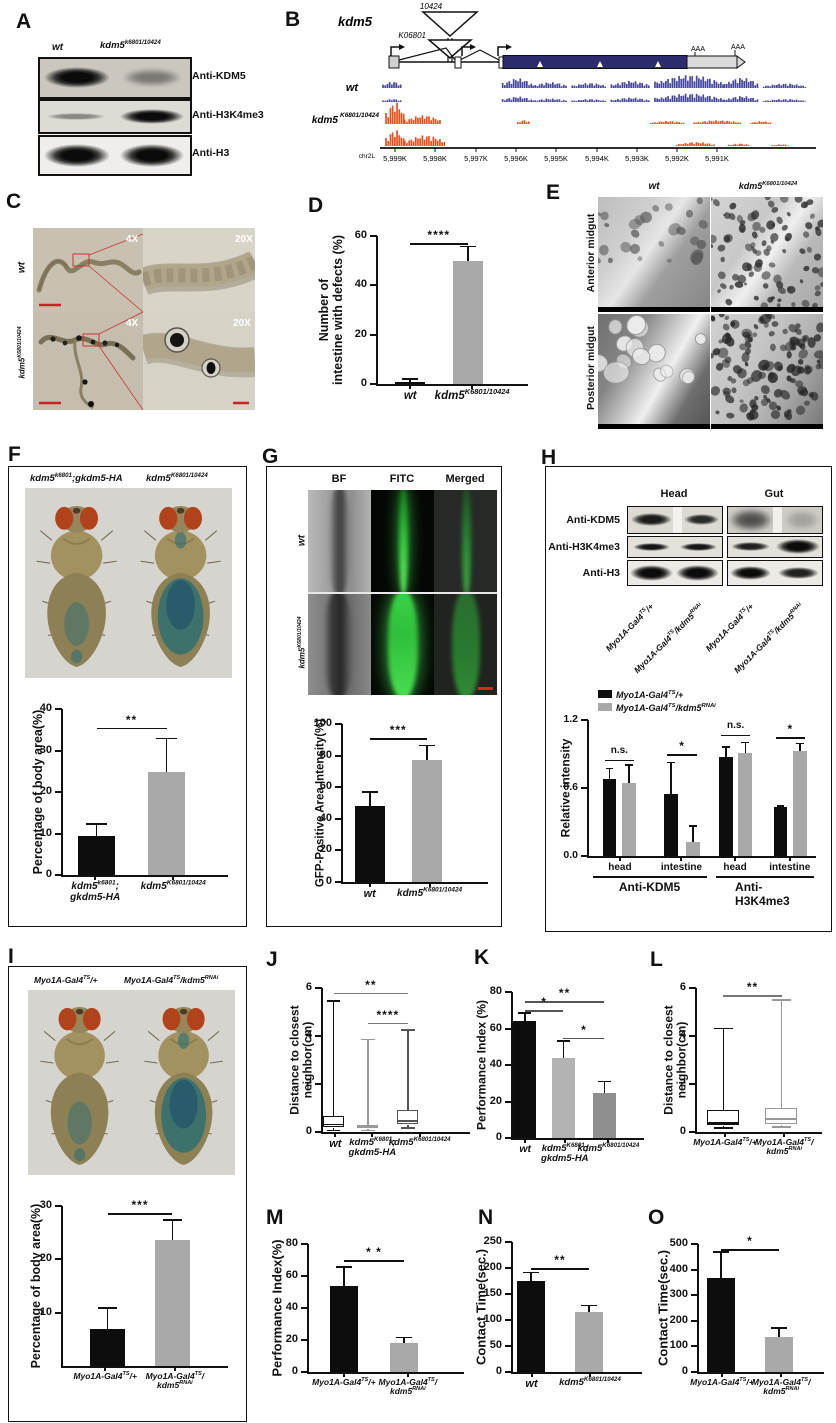  I want to click on y-axis-title: Distance to closest neighbor(cm), so click(675, 1060).